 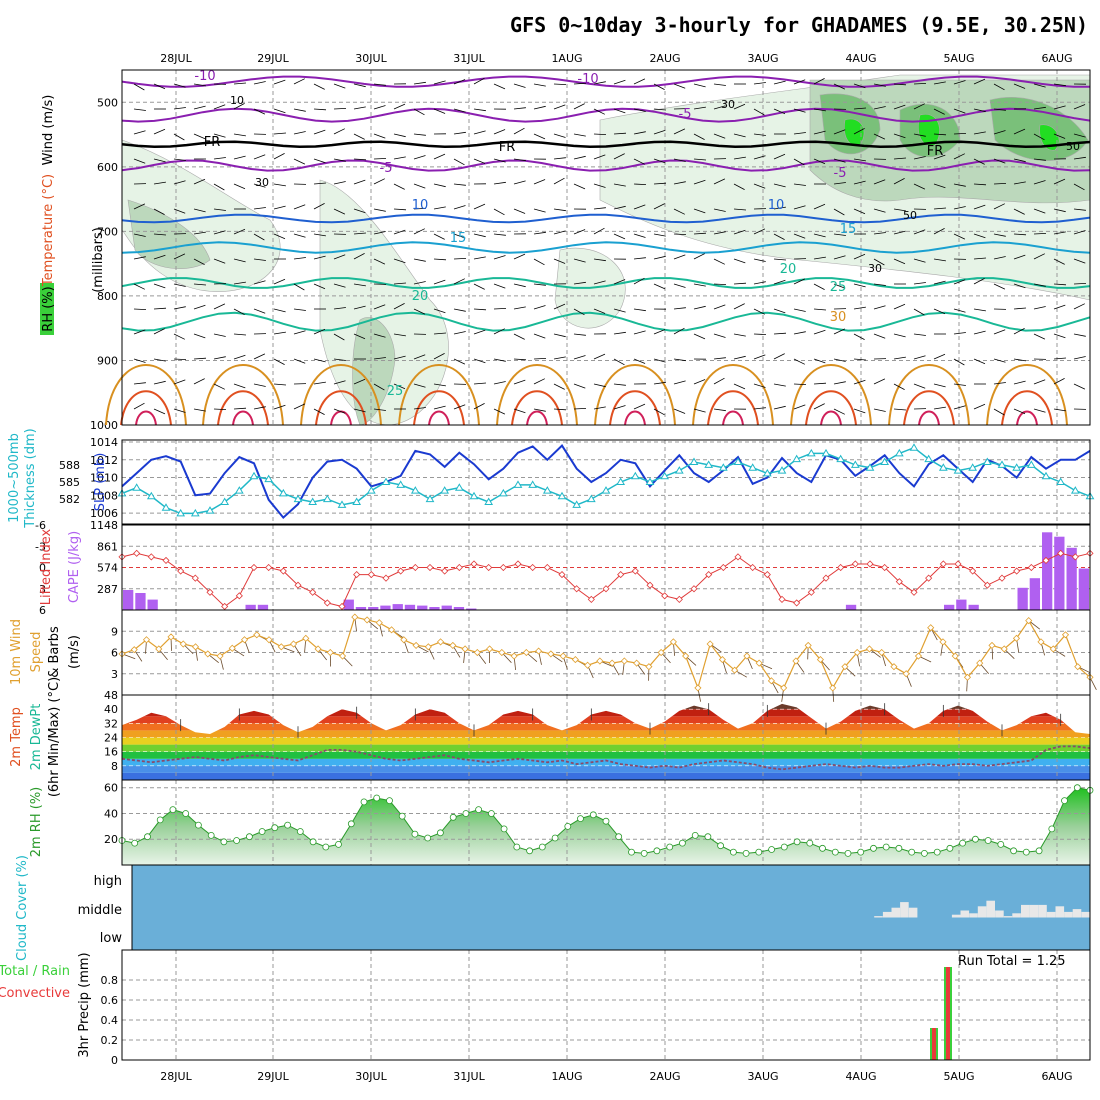 I want to click on x-tick-label: 4AUG, so click(x=860, y=1076).